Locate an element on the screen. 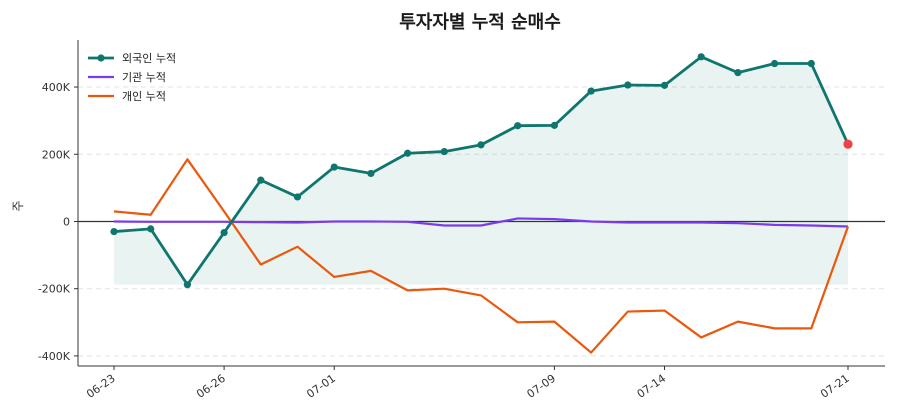 This screenshot has width=900, height=420. series-line is located at coordinates (481, 222).